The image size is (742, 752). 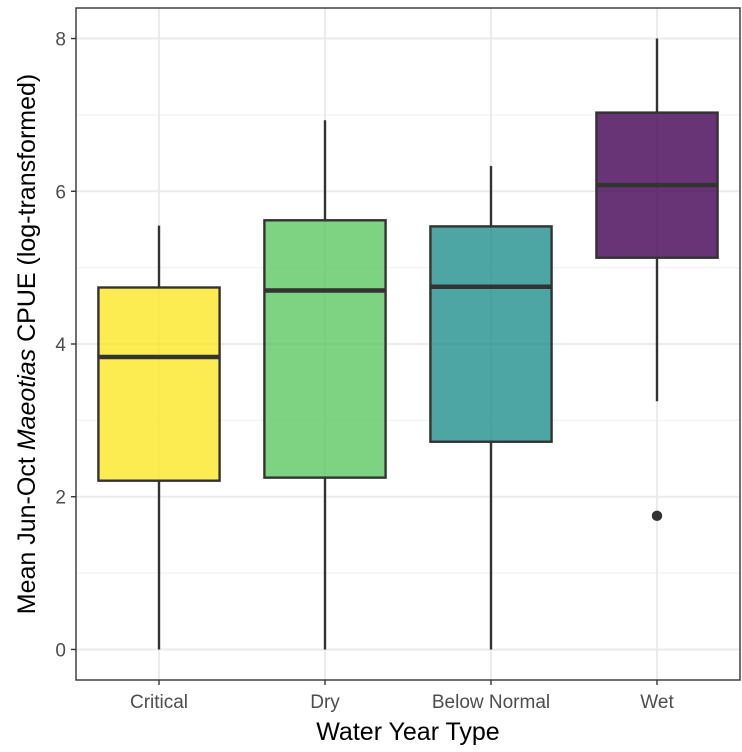 I want to click on box-dry, so click(x=325, y=385).